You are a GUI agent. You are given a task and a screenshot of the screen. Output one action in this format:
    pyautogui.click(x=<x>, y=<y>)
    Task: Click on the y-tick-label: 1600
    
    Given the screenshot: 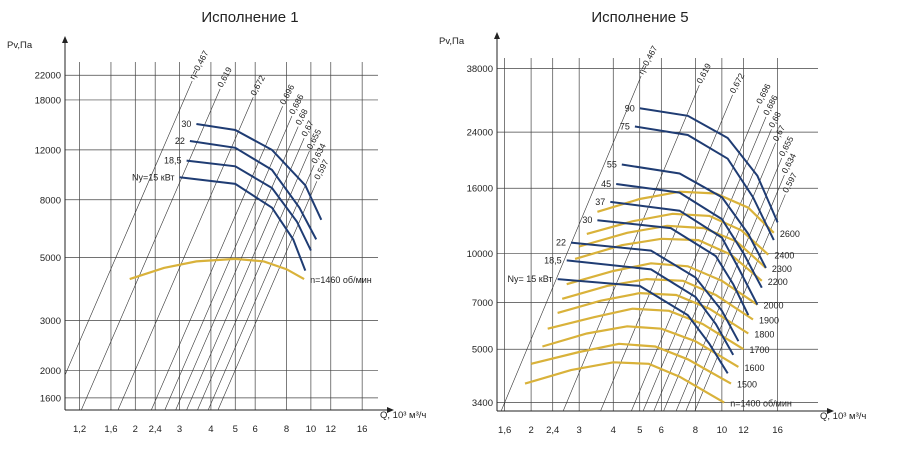 What is the action you would take?
    pyautogui.click(x=50, y=398)
    